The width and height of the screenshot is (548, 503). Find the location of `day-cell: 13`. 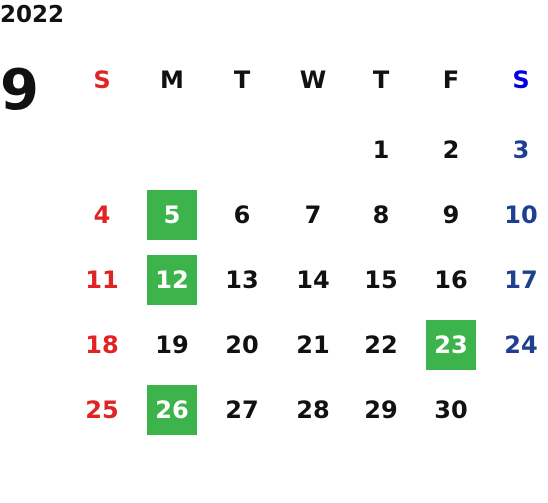

day-cell: 13 is located at coordinates (242, 280).